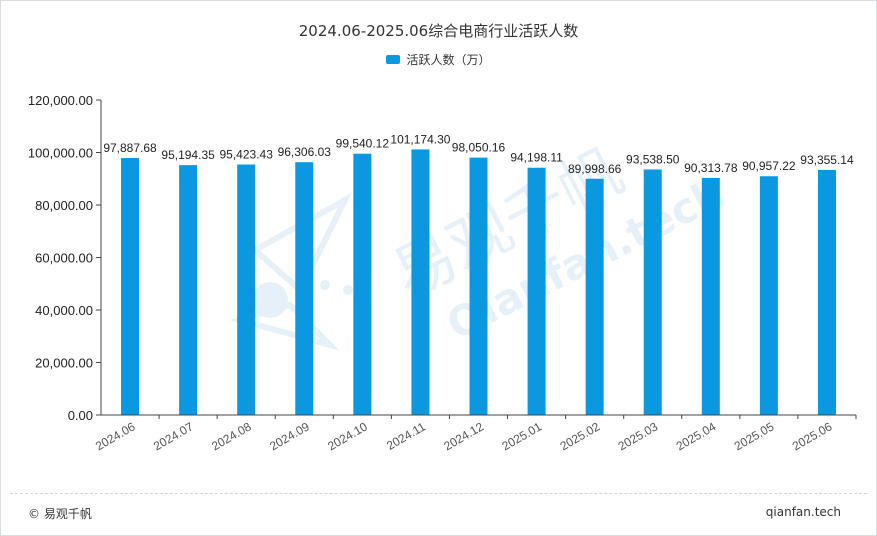 Image resolution: width=877 pixels, height=536 pixels. Describe the element at coordinates (595, 169) in the screenshot. I see `data-label: 89,998.66` at that location.